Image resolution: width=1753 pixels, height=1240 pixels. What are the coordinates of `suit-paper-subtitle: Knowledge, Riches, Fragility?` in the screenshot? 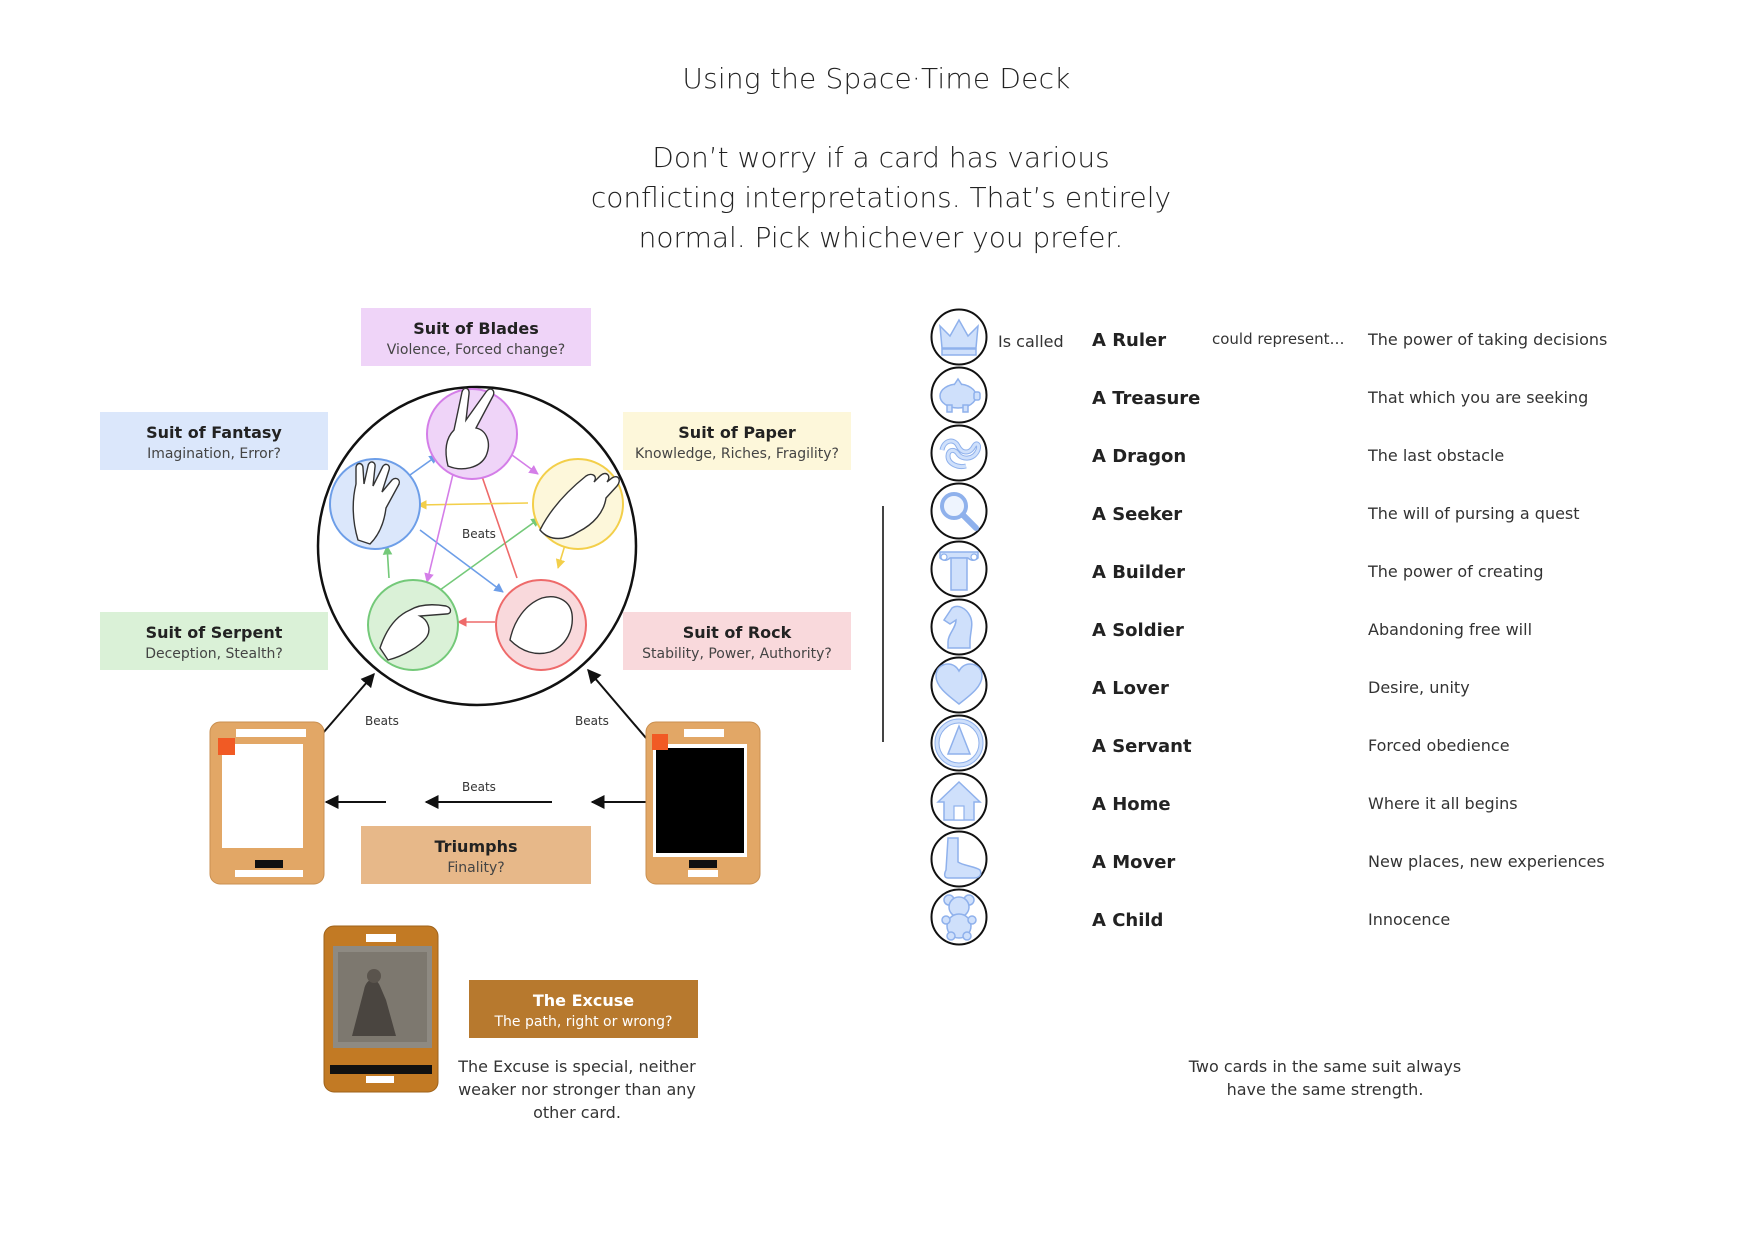 It's located at (737, 454).